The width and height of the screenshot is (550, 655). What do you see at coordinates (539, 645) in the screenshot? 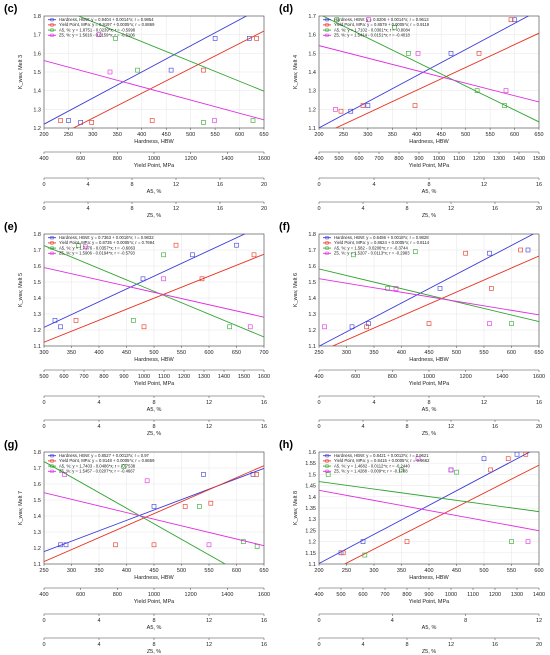
I see `x-tick-label: 20` at bounding box center [539, 645].